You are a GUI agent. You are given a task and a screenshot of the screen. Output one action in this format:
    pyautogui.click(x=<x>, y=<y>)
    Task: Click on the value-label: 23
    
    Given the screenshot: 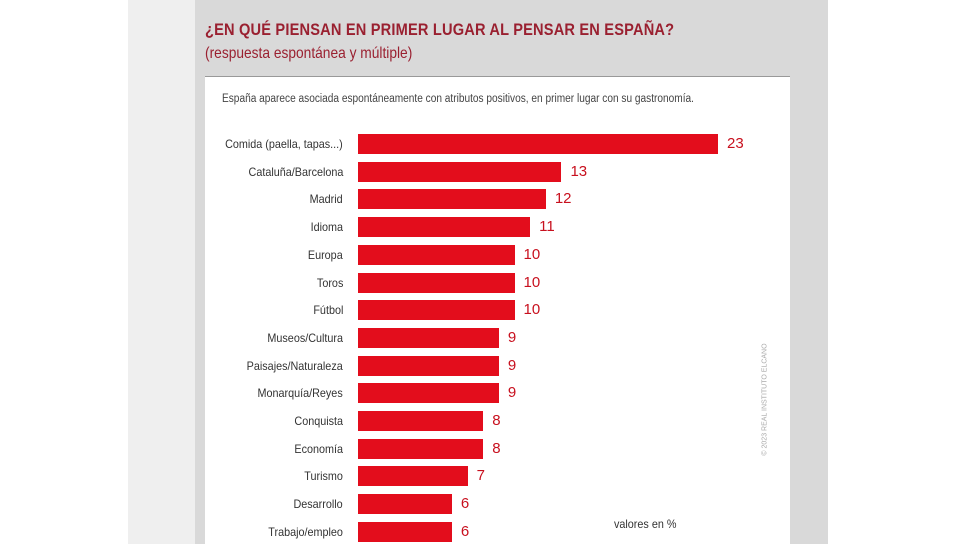 What is the action you would take?
    pyautogui.click(x=735, y=143)
    